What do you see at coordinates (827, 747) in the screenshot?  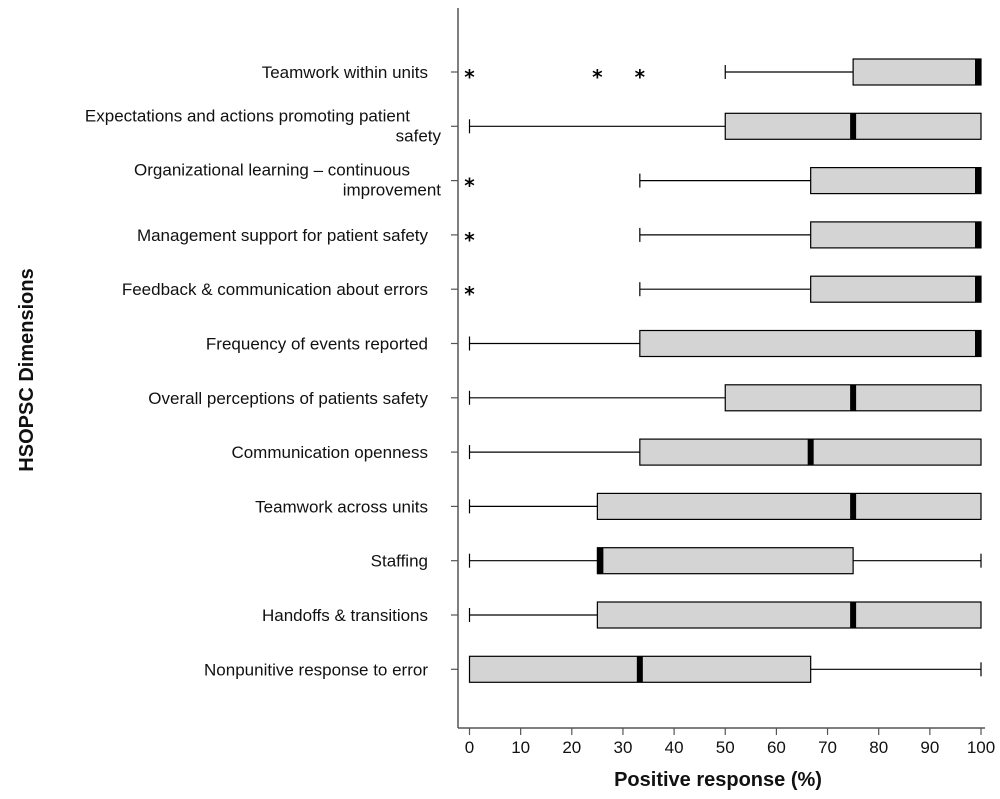 I see `x-tick-label: 70` at bounding box center [827, 747].